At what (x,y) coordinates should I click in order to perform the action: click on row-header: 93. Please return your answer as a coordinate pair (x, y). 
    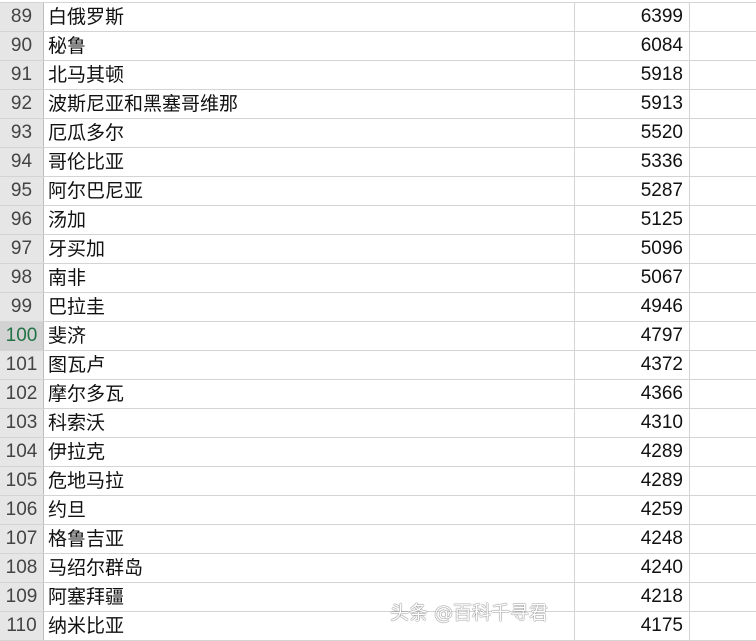
    Looking at the image, I should click on (22, 133).